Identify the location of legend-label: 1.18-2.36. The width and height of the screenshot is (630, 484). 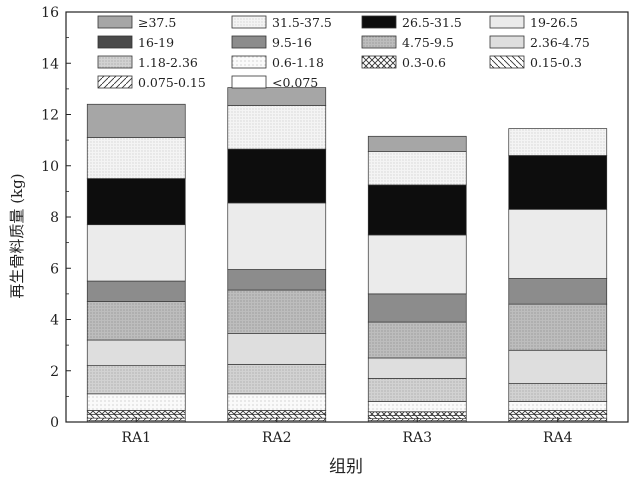
(168, 62).